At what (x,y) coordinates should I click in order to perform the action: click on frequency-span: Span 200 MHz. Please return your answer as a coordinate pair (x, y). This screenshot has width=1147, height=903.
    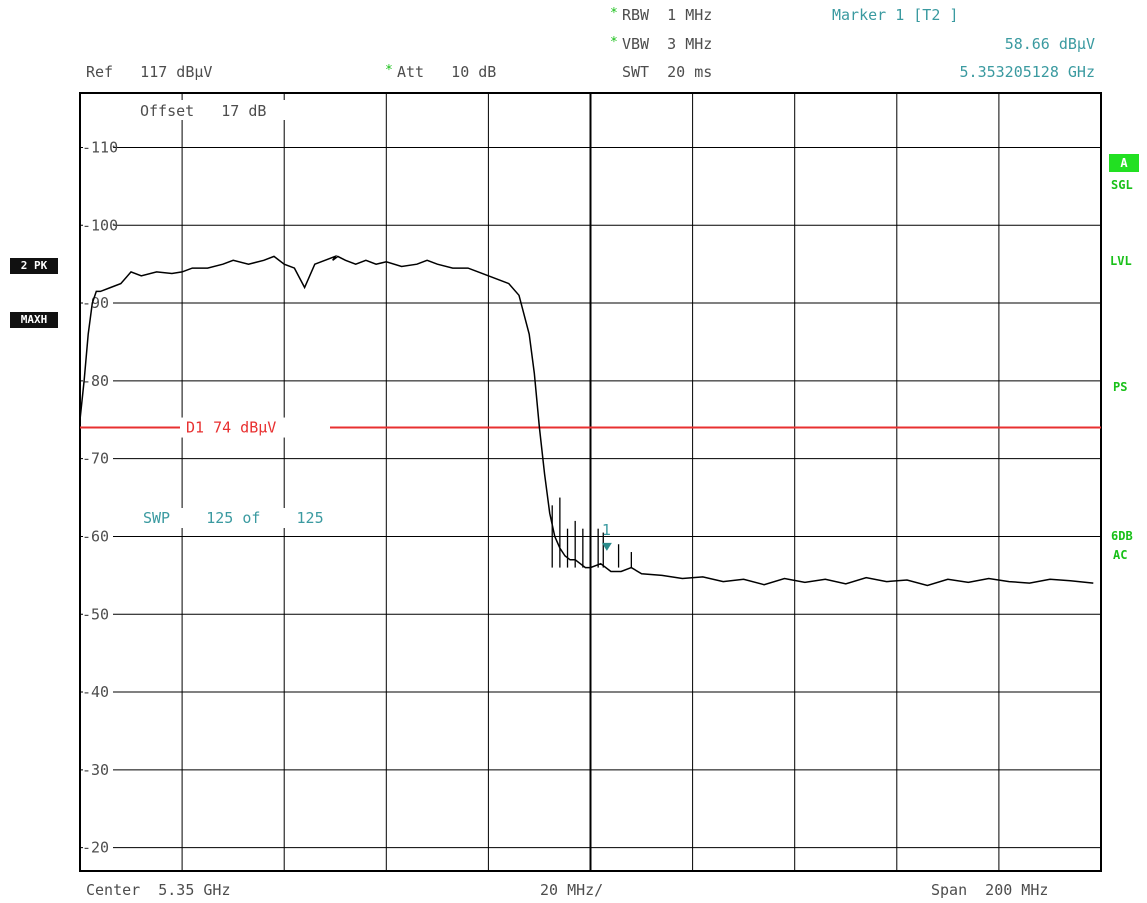
    Looking at the image, I should click on (990, 890).